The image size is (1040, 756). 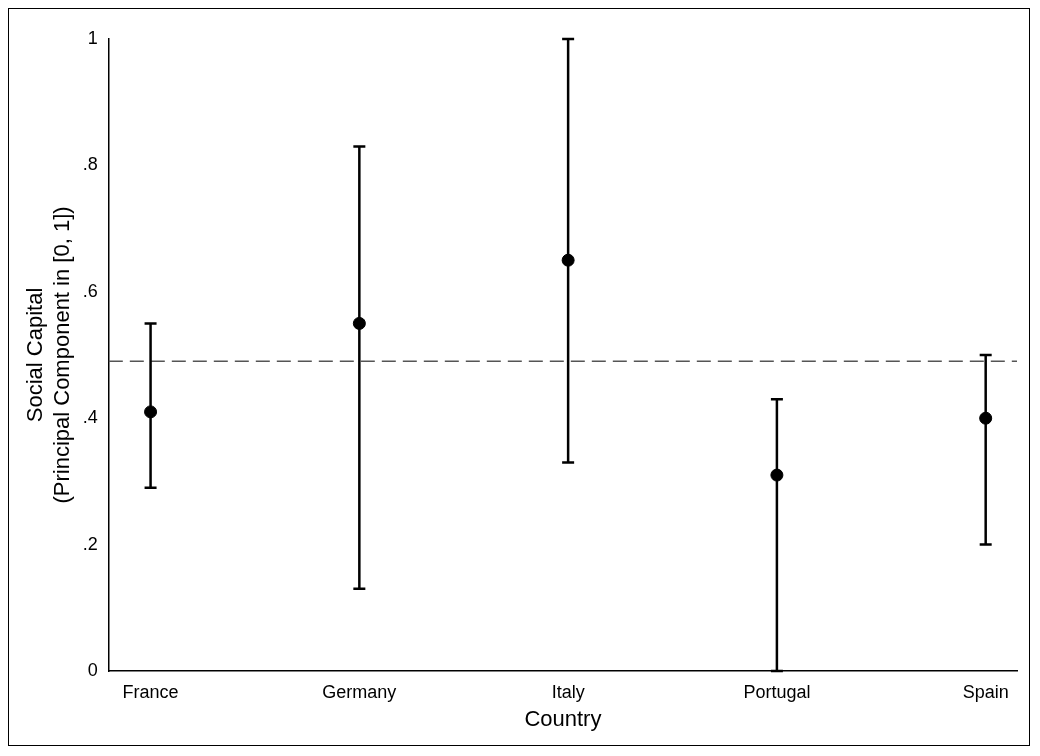 What do you see at coordinates (90, 290) in the screenshot?
I see `y-tick-label: .6` at bounding box center [90, 290].